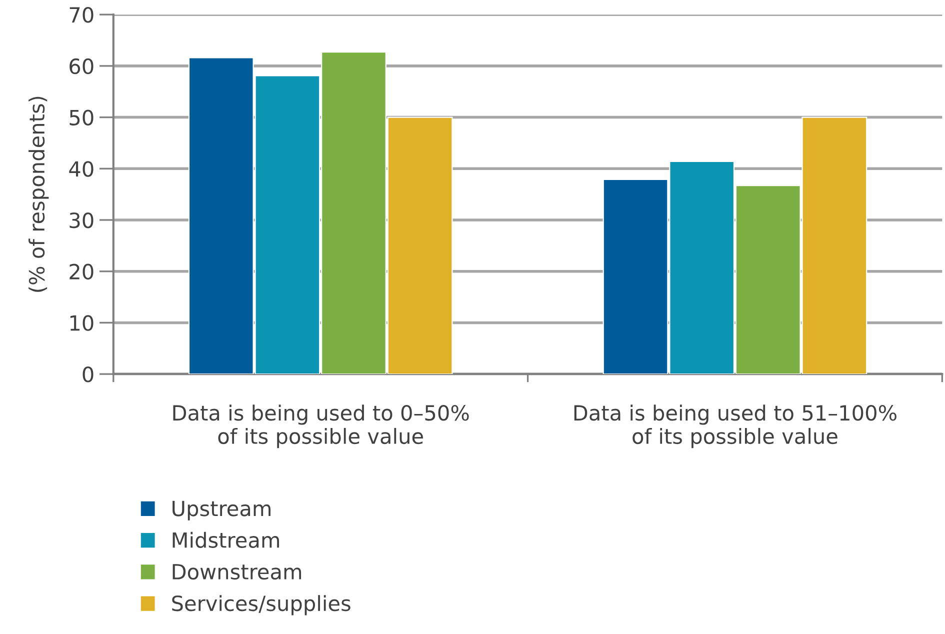  I want to click on x-tick-label: Data is being used to 0–50% of its possible value, so click(321, 426).